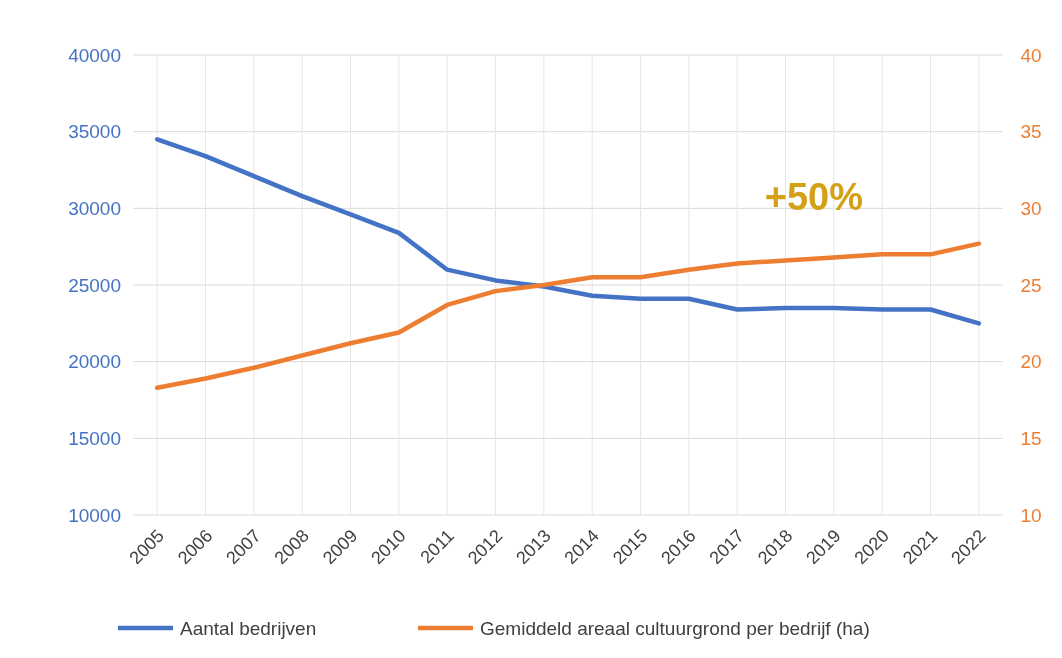 The width and height of the screenshot is (1062, 658). I want to click on y-tick-label: 25000, so click(94, 285).